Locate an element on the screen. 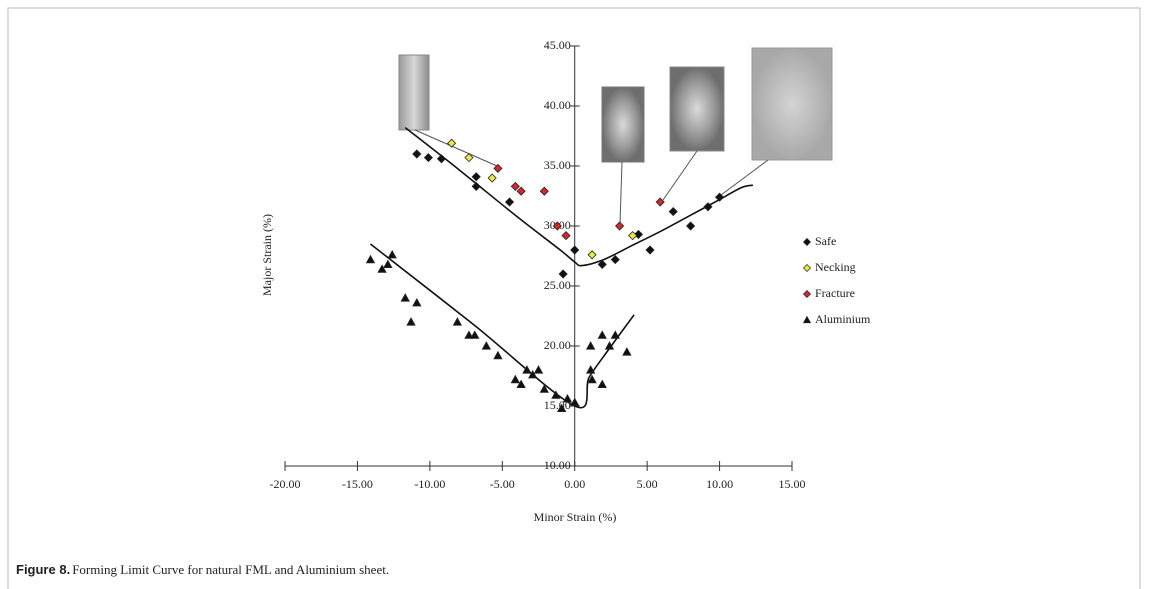 The image size is (1153, 589). y-tick-label: 20.00 is located at coordinates (557, 345).